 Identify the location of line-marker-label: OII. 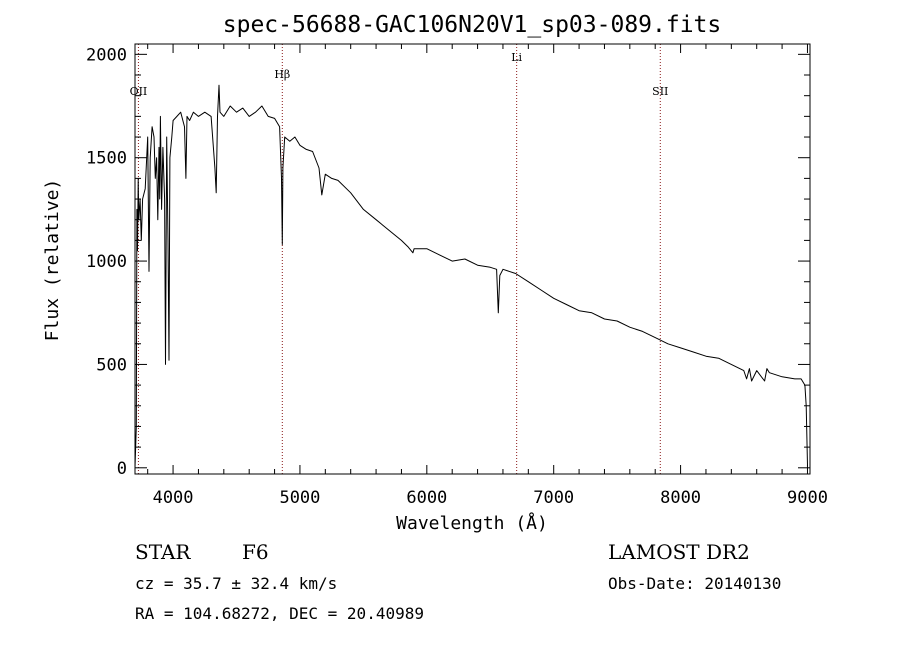
(139, 91).